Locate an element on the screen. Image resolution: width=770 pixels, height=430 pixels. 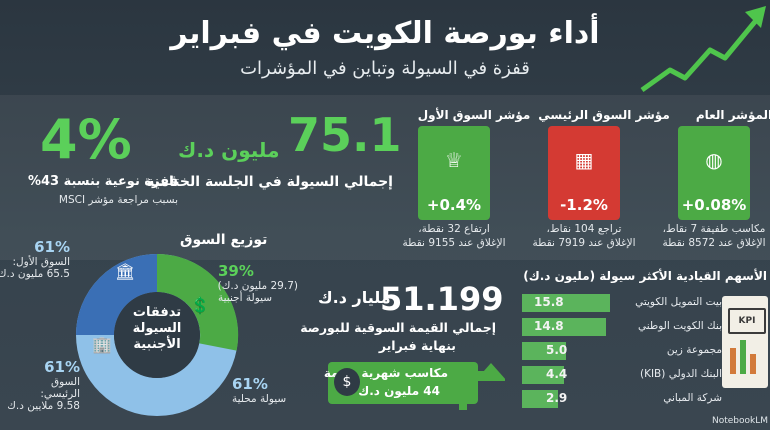
index-value-2: +0.08% is located at coordinates (714, 205).